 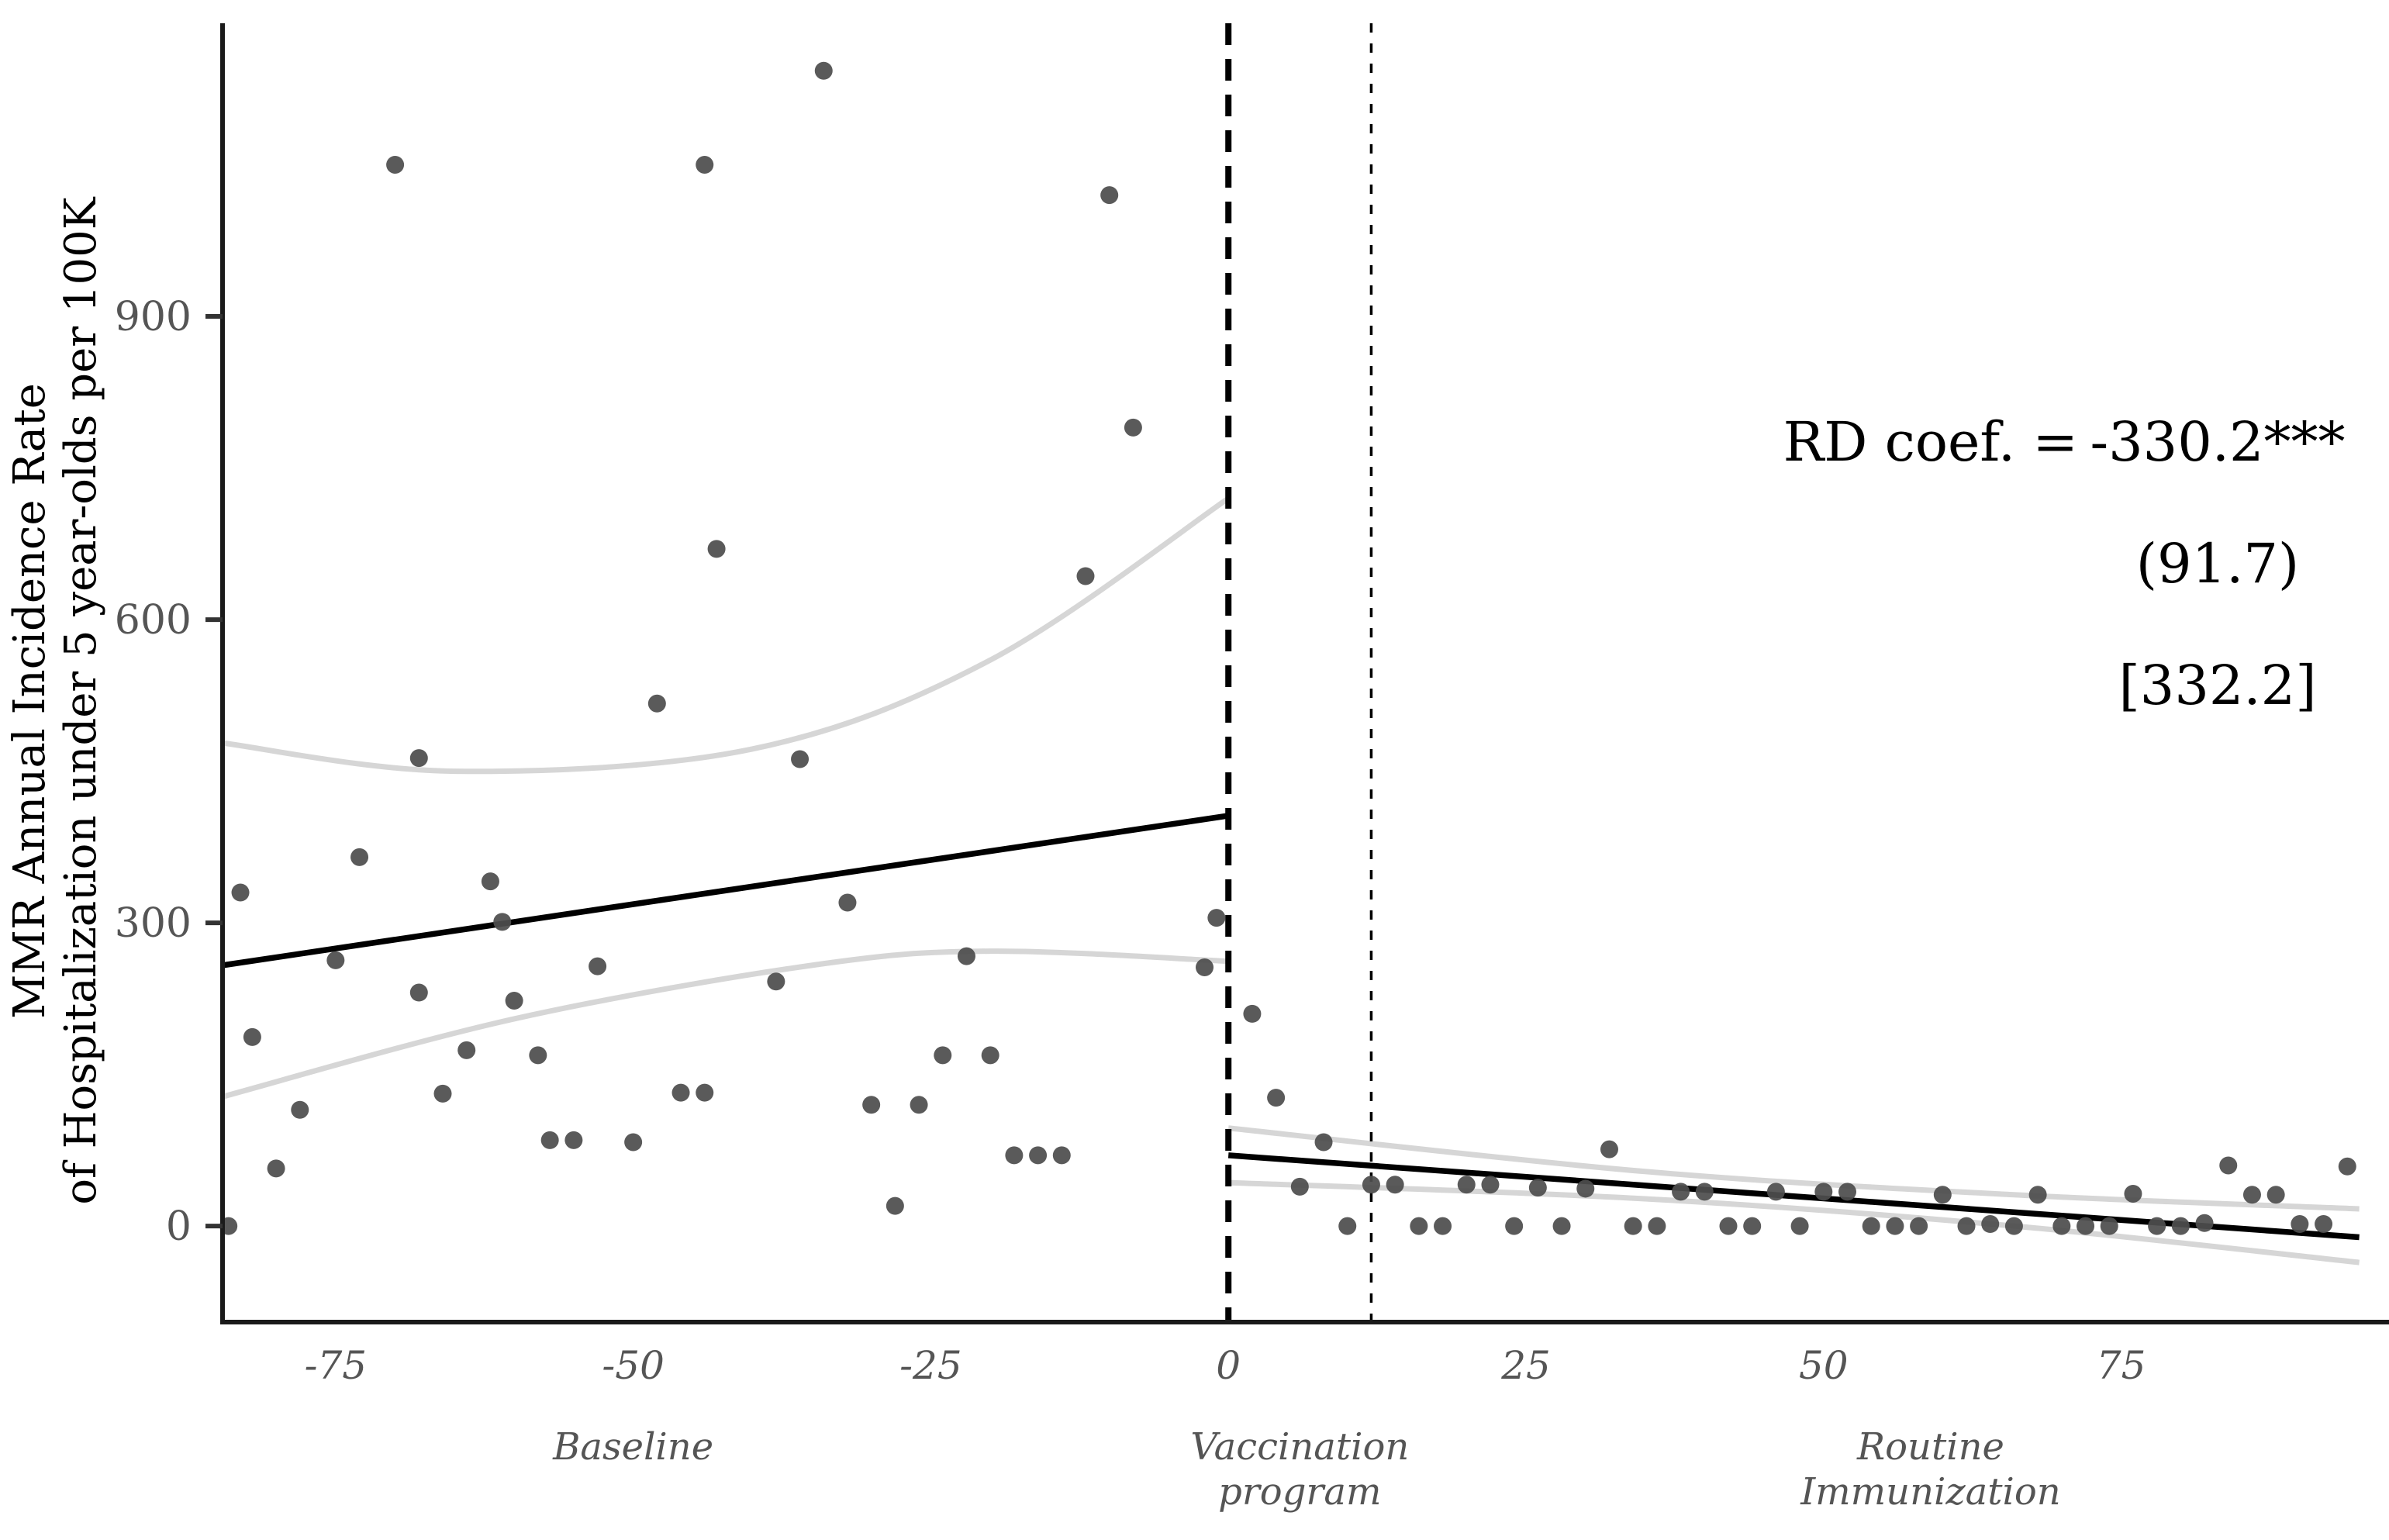 I want to click on x-tick-label: 0, so click(x=1228, y=1365).